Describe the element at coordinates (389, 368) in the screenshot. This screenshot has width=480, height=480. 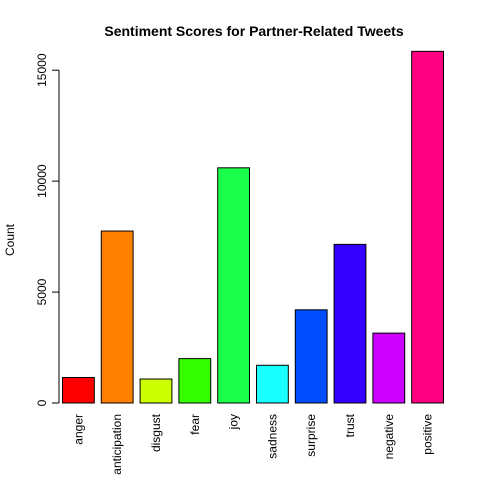
I see `bar-negative` at that location.